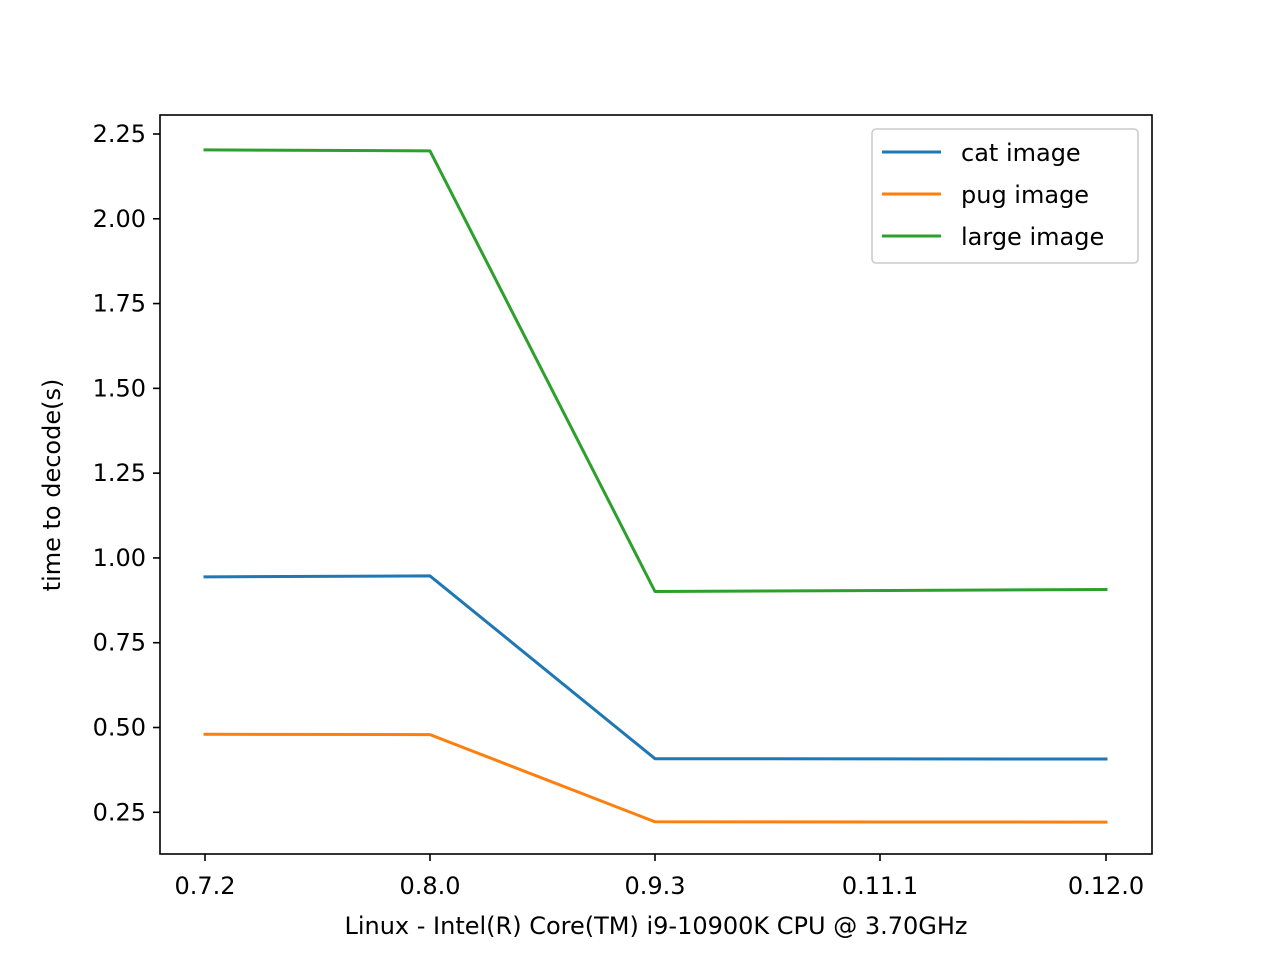  What do you see at coordinates (429, 886) in the screenshot?
I see `x-tick-label: 0.8.0` at bounding box center [429, 886].